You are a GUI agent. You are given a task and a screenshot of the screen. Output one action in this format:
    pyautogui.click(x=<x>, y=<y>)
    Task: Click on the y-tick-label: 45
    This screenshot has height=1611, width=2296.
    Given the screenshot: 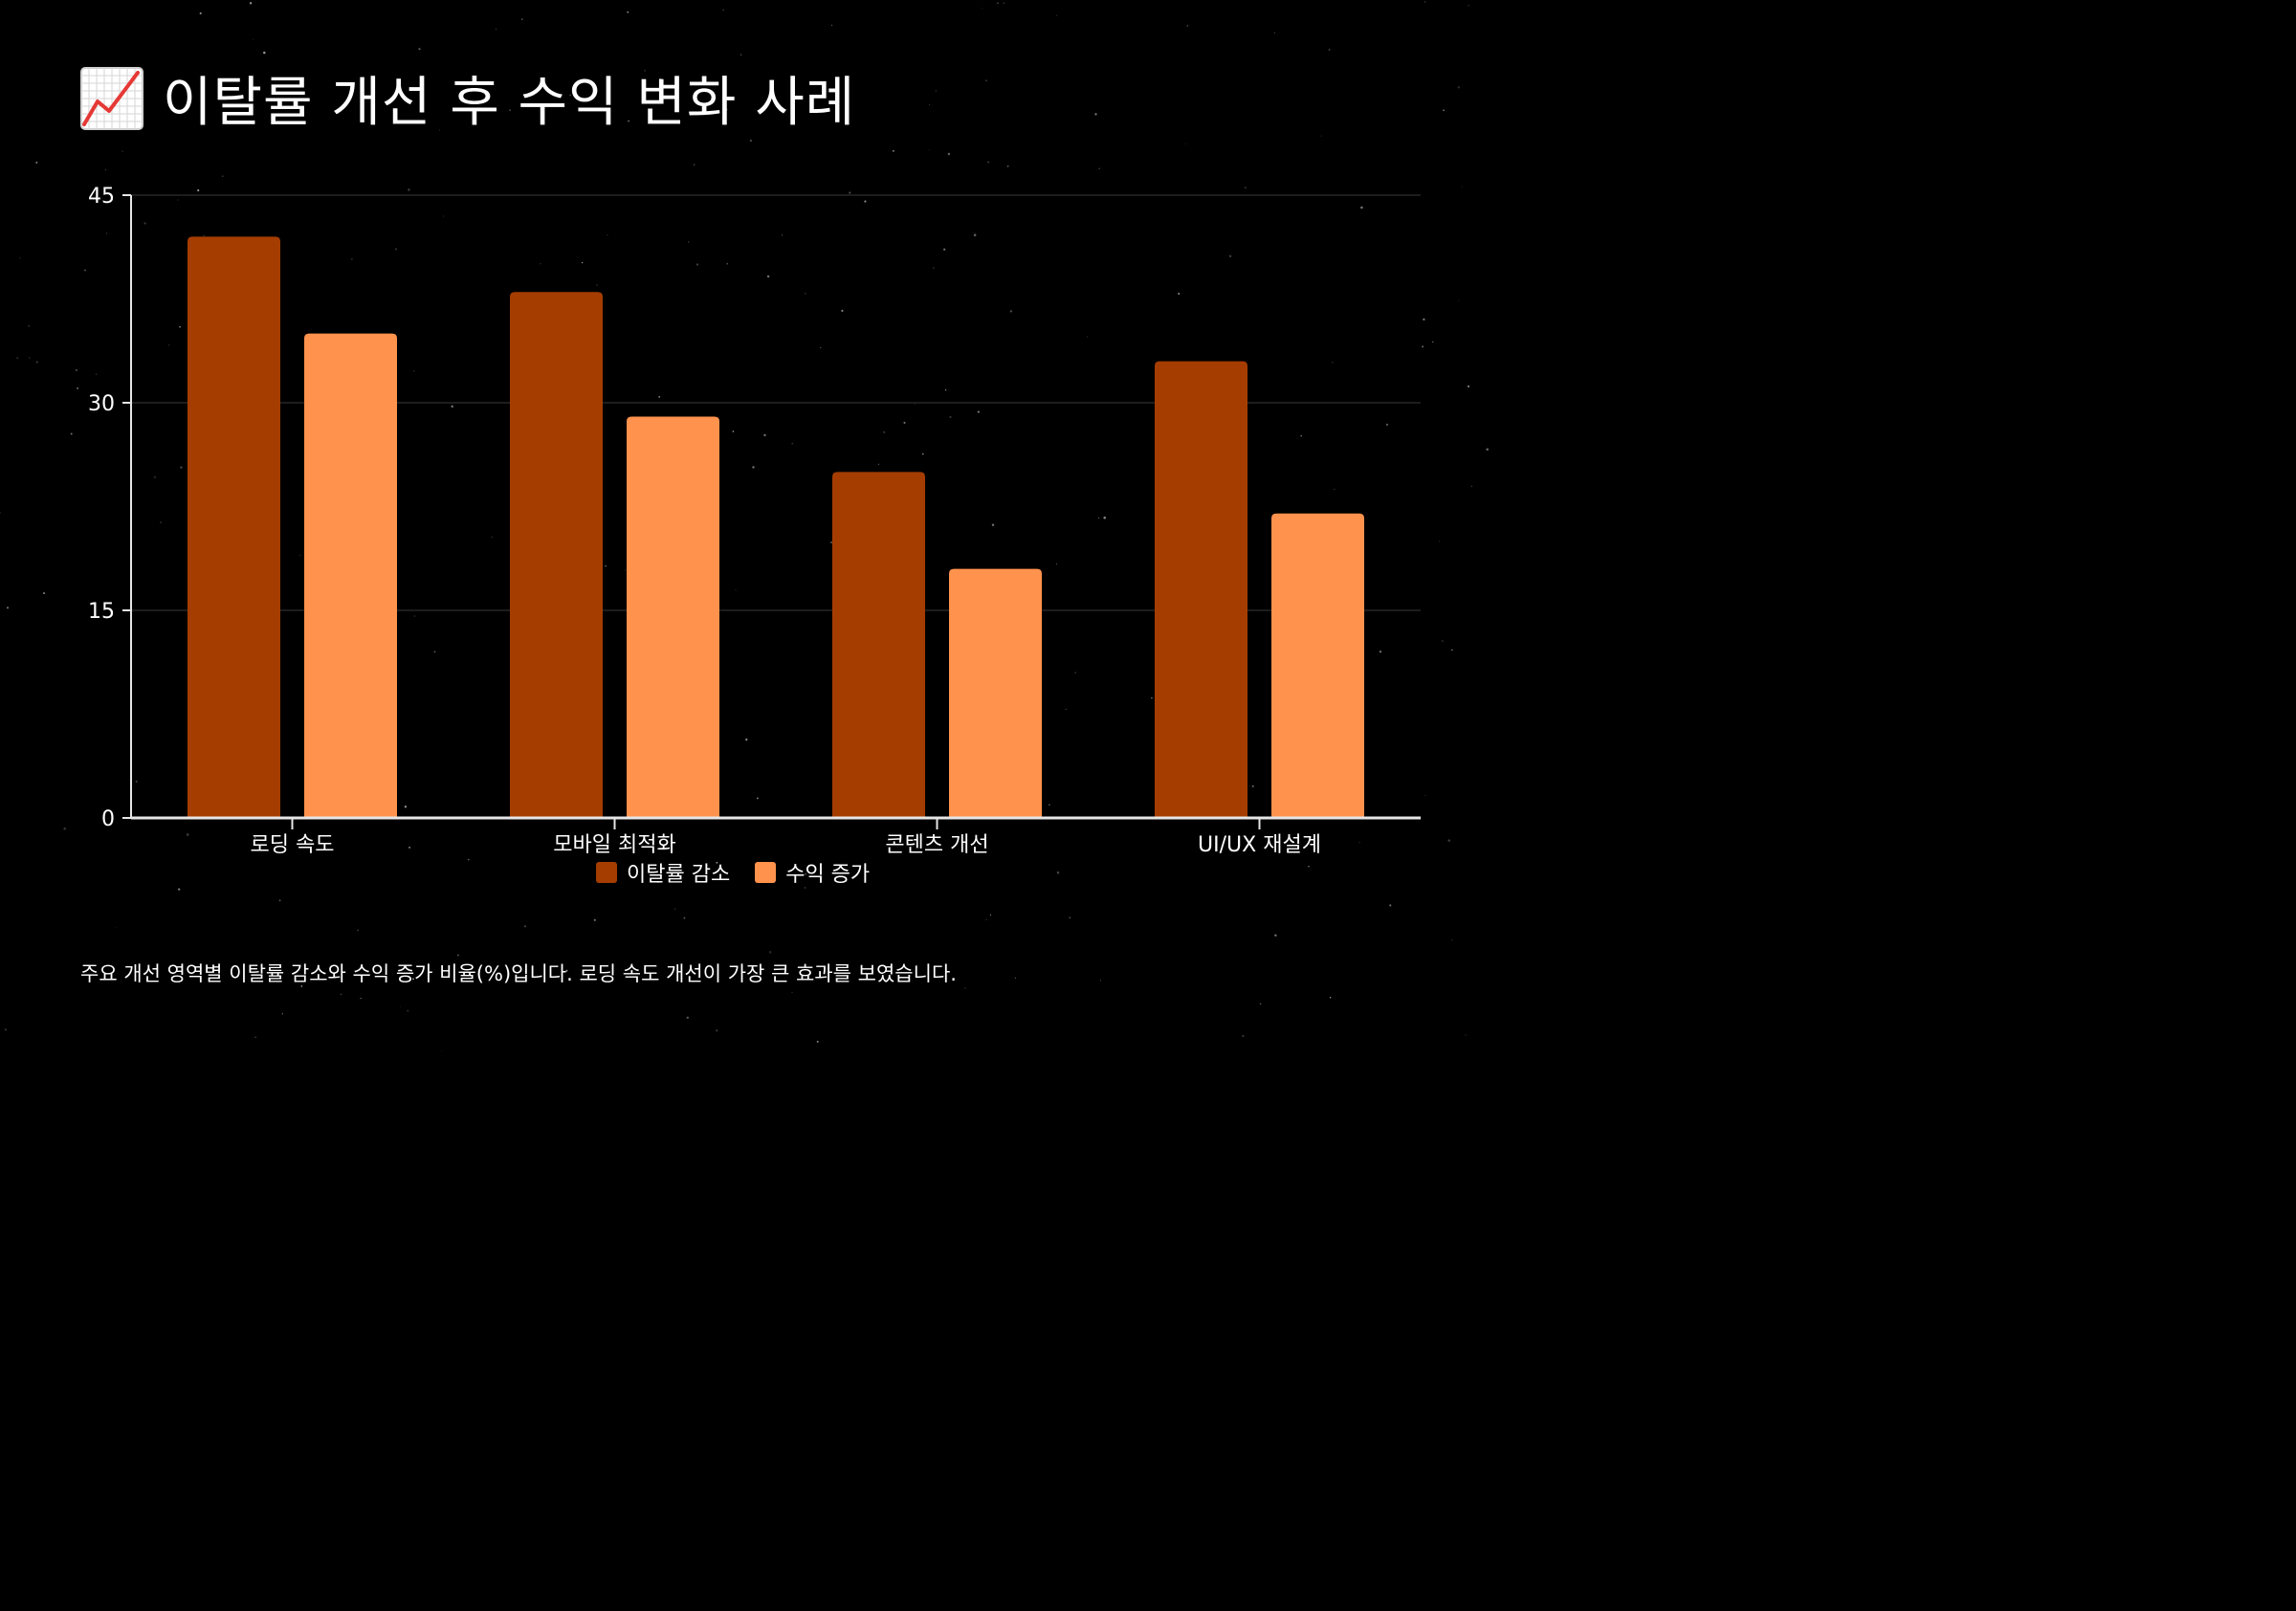 What is the action you would take?
    pyautogui.click(x=102, y=197)
    